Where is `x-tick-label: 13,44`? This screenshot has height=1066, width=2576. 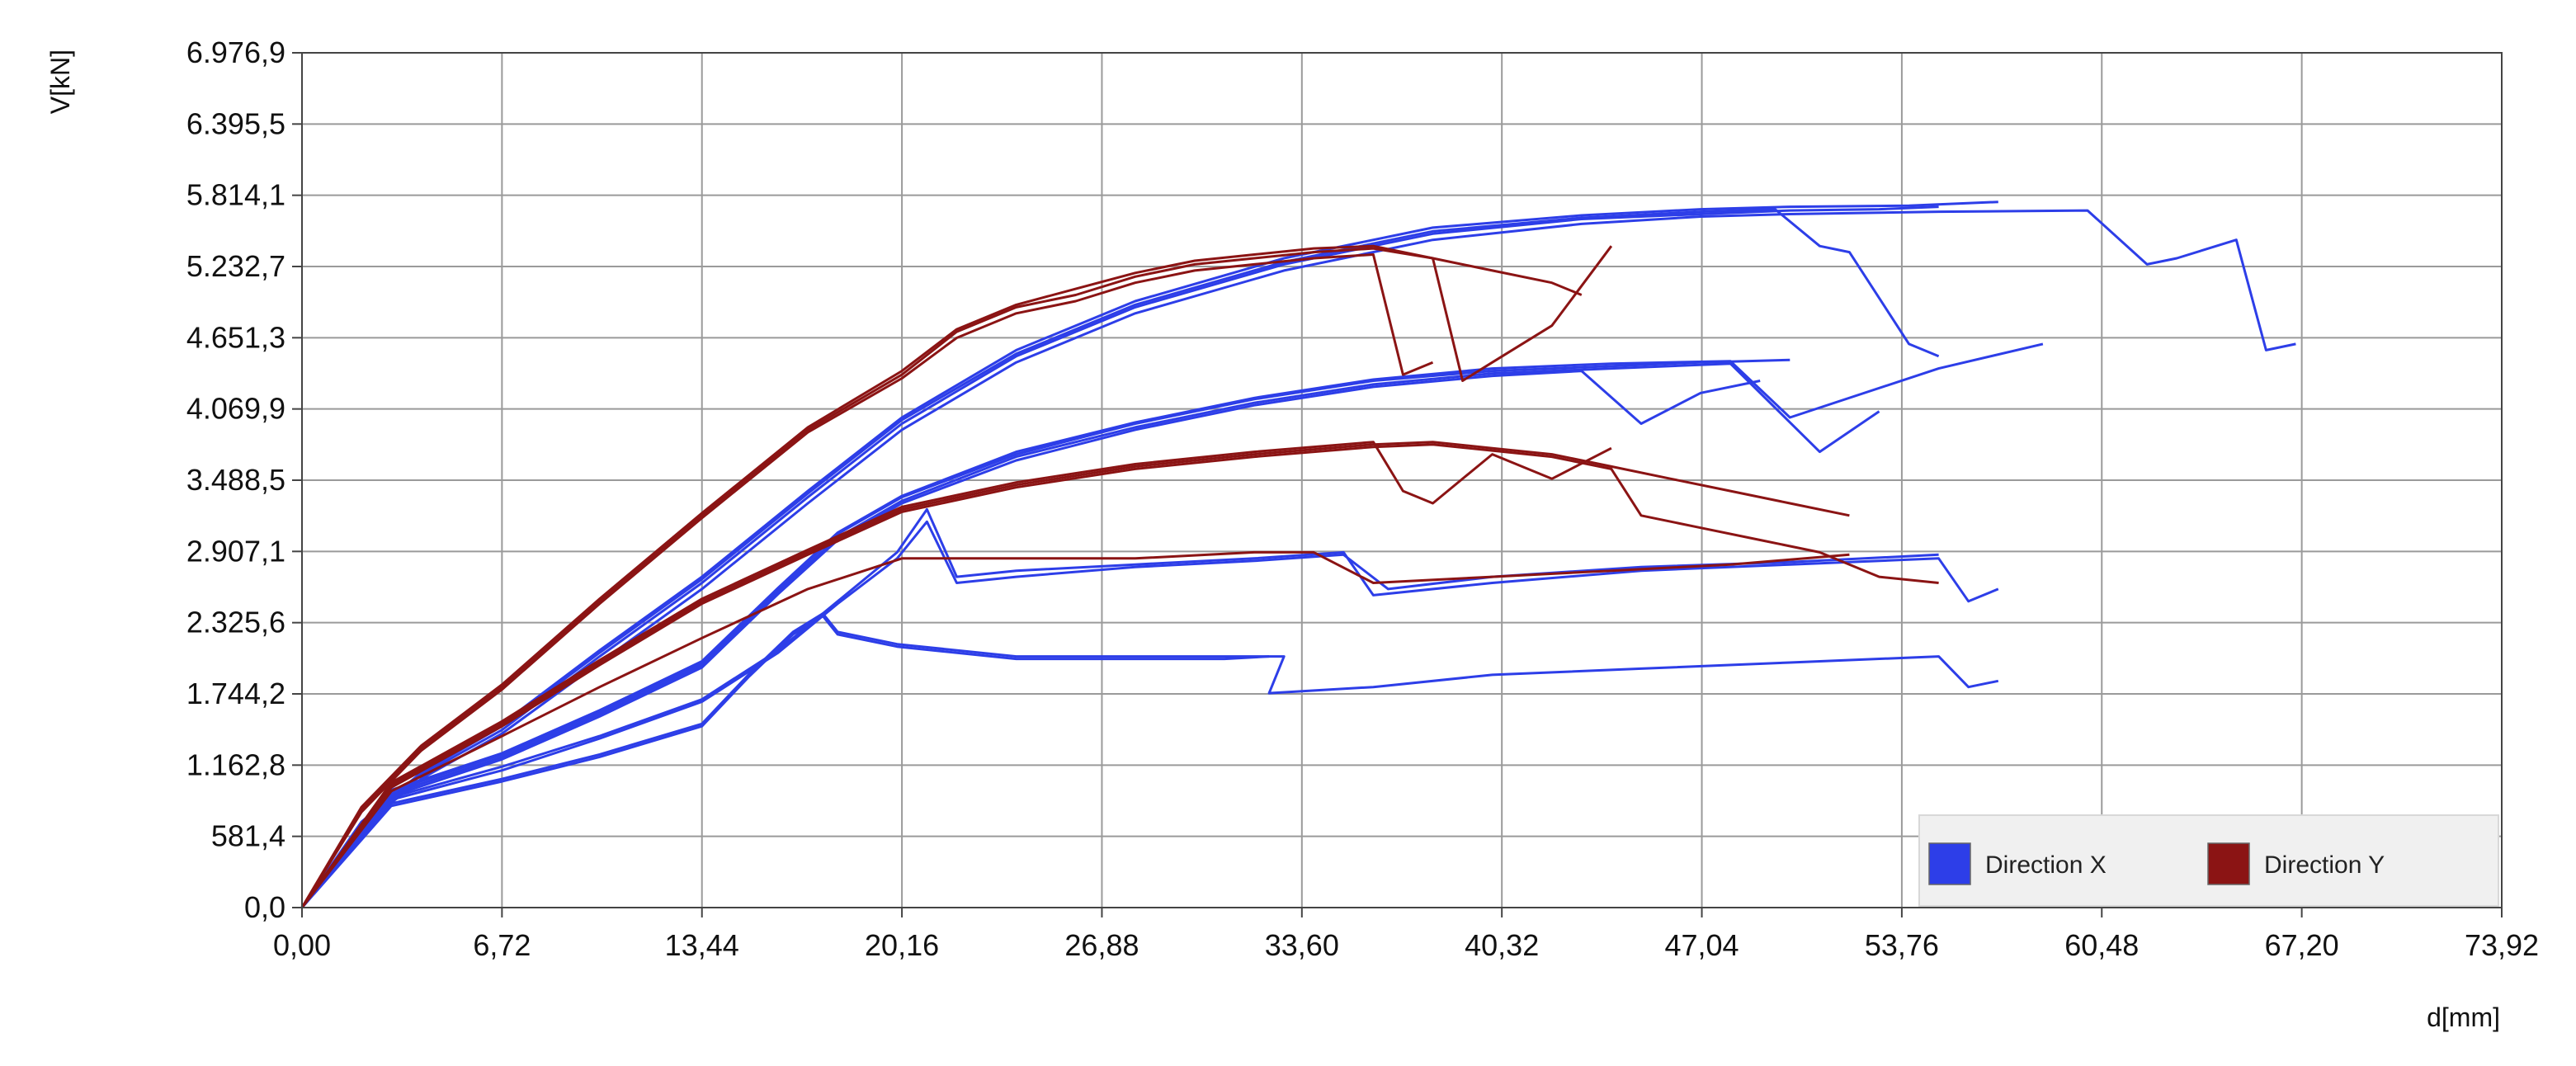 x-tick-label: 13,44 is located at coordinates (702, 945).